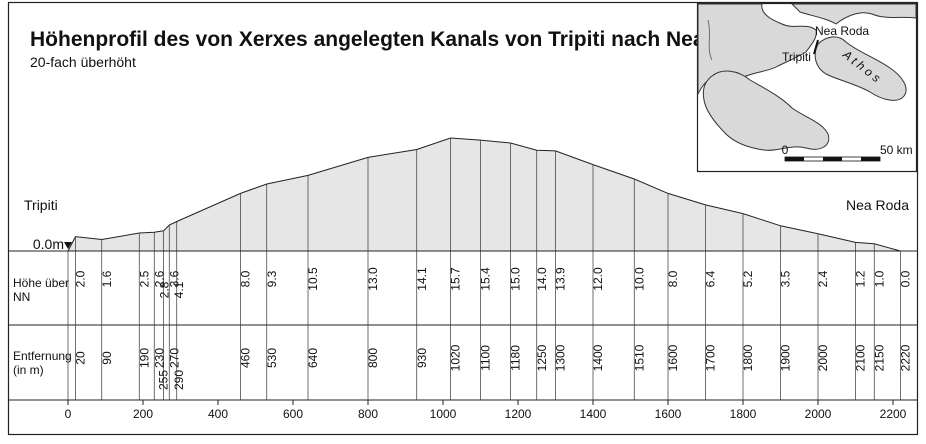 The height and width of the screenshot is (444, 926). What do you see at coordinates (823, 357) in the screenshot?
I see `distance-value-label: 2000` at bounding box center [823, 357].